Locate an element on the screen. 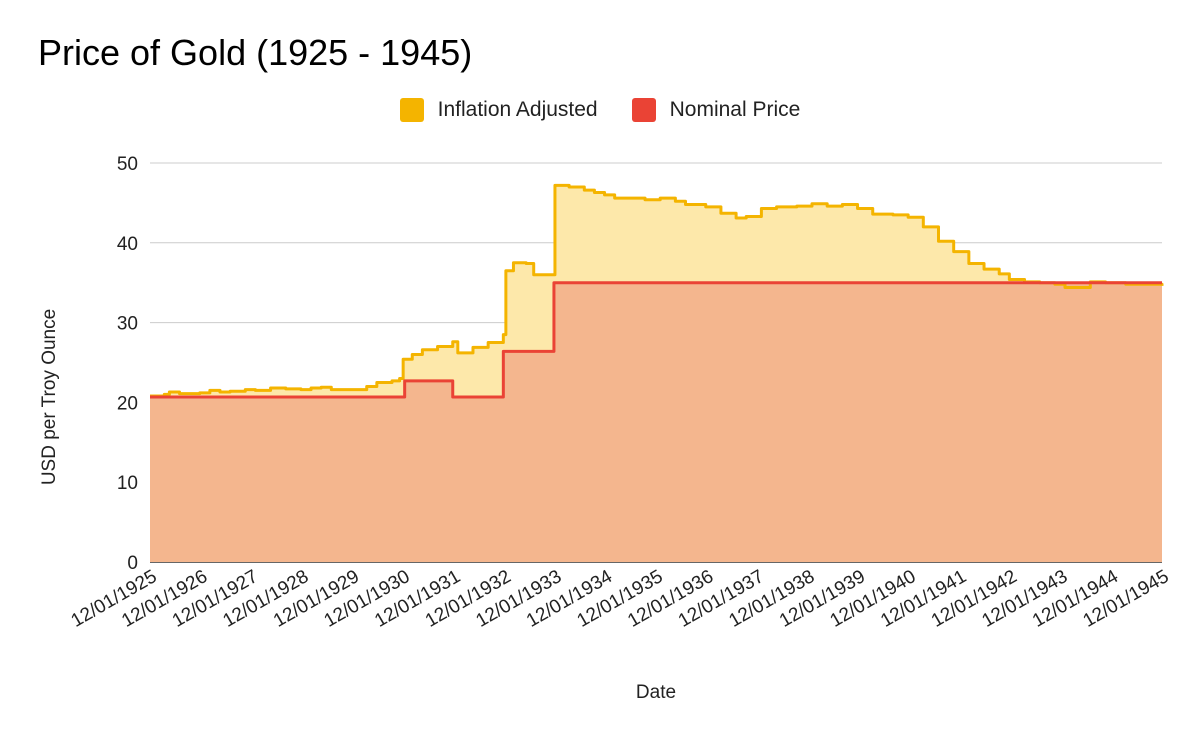  y-tick-label: 10 is located at coordinates (127, 483).